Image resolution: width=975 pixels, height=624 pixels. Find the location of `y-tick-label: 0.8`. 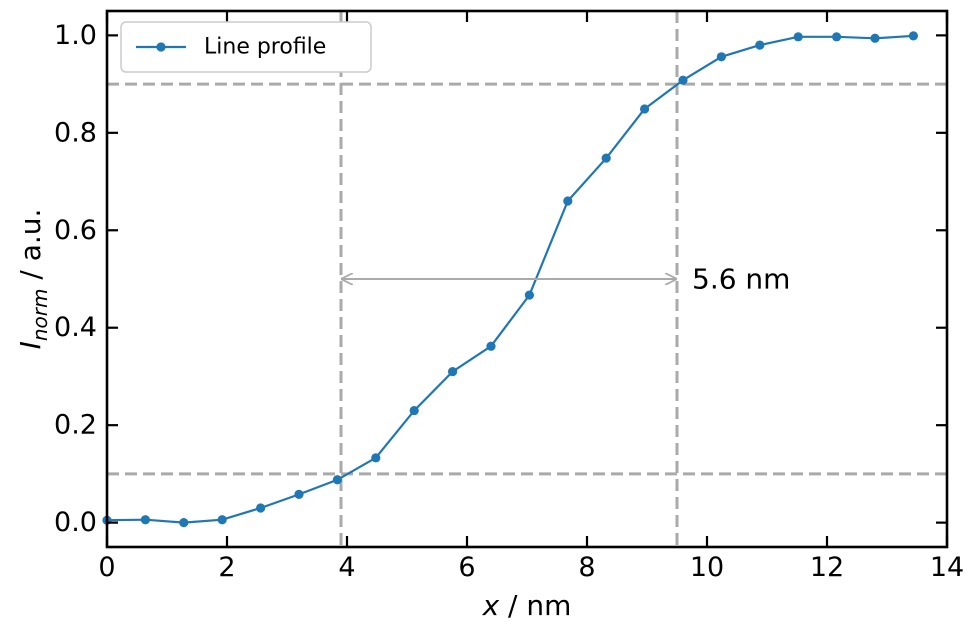

y-tick-label: 0.8 is located at coordinates (75, 132).